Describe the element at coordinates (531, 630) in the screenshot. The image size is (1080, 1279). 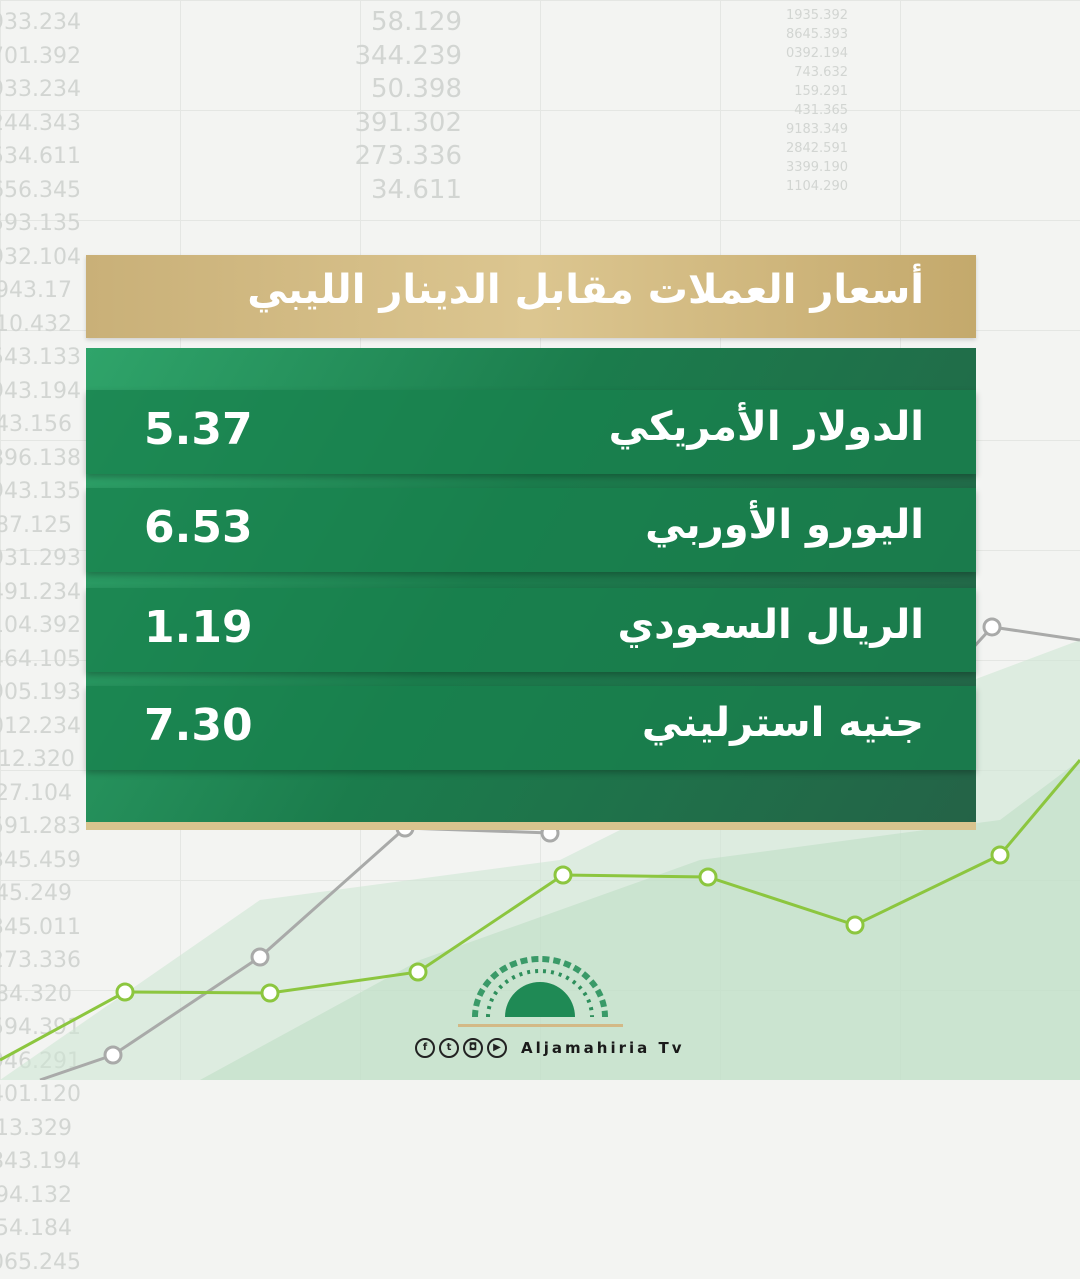
I see `currency-row: الريال السعودي 1.19` at that location.